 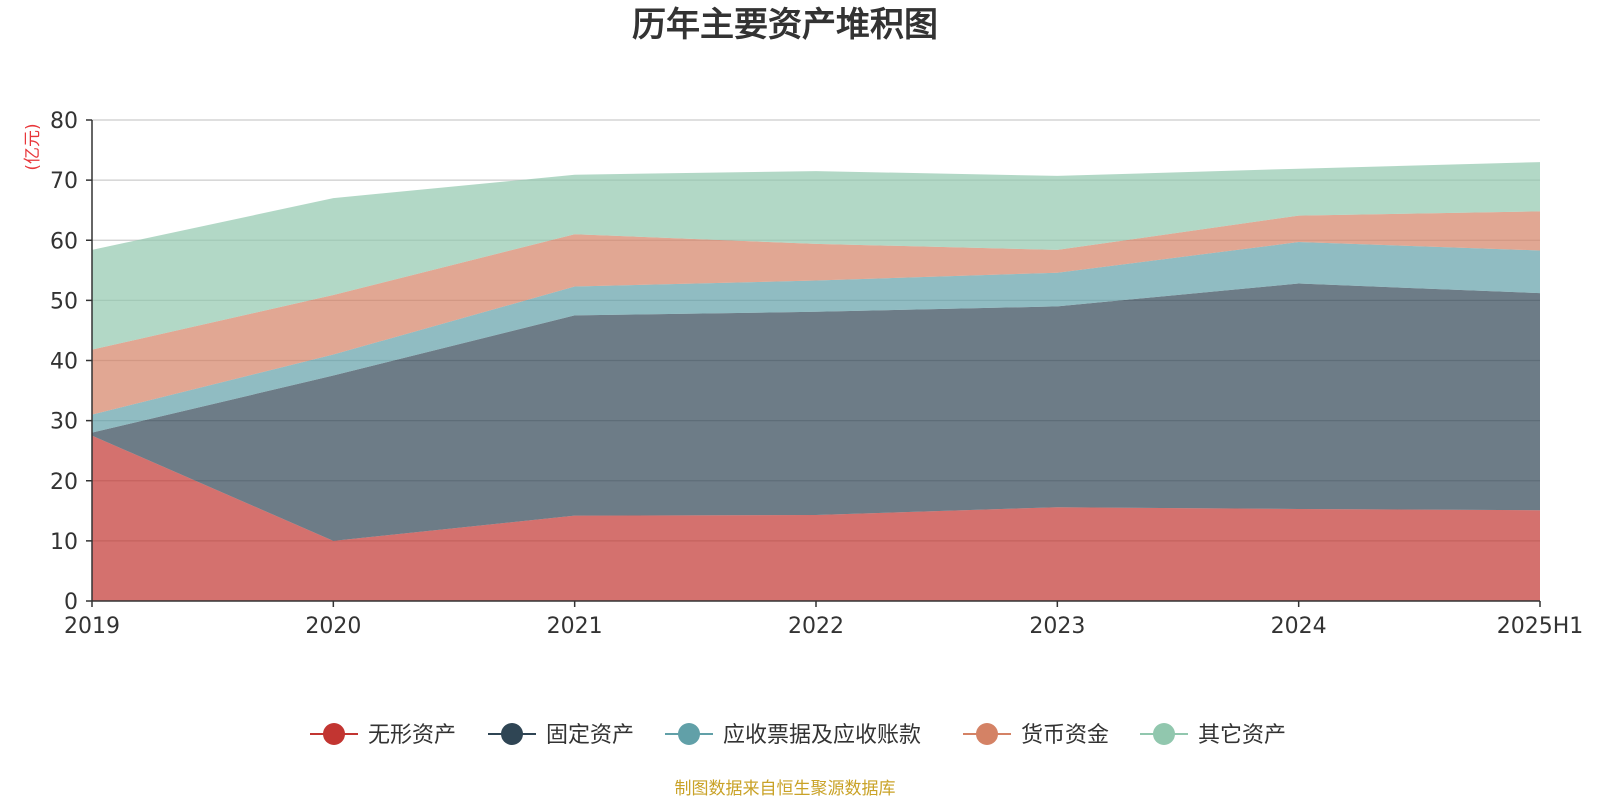 What do you see at coordinates (64, 181) in the screenshot?
I see `y-tick-label: 70` at bounding box center [64, 181].